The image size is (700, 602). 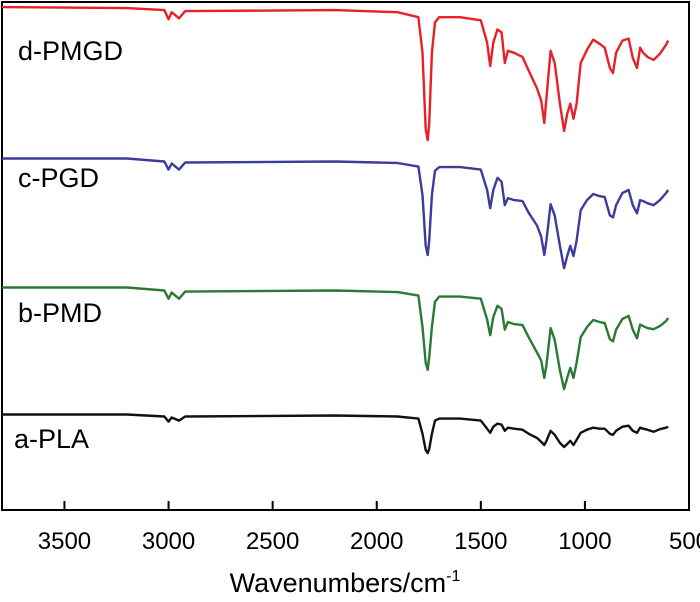 I want to click on series-label-b-pmd: b-PMD, so click(x=60, y=313).